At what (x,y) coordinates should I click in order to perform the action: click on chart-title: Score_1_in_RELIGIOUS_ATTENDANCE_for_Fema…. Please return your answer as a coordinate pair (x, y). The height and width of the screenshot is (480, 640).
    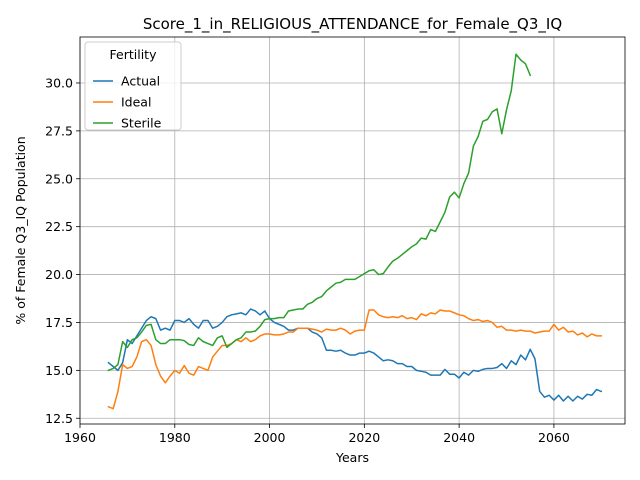
    Looking at the image, I should click on (352, 24).